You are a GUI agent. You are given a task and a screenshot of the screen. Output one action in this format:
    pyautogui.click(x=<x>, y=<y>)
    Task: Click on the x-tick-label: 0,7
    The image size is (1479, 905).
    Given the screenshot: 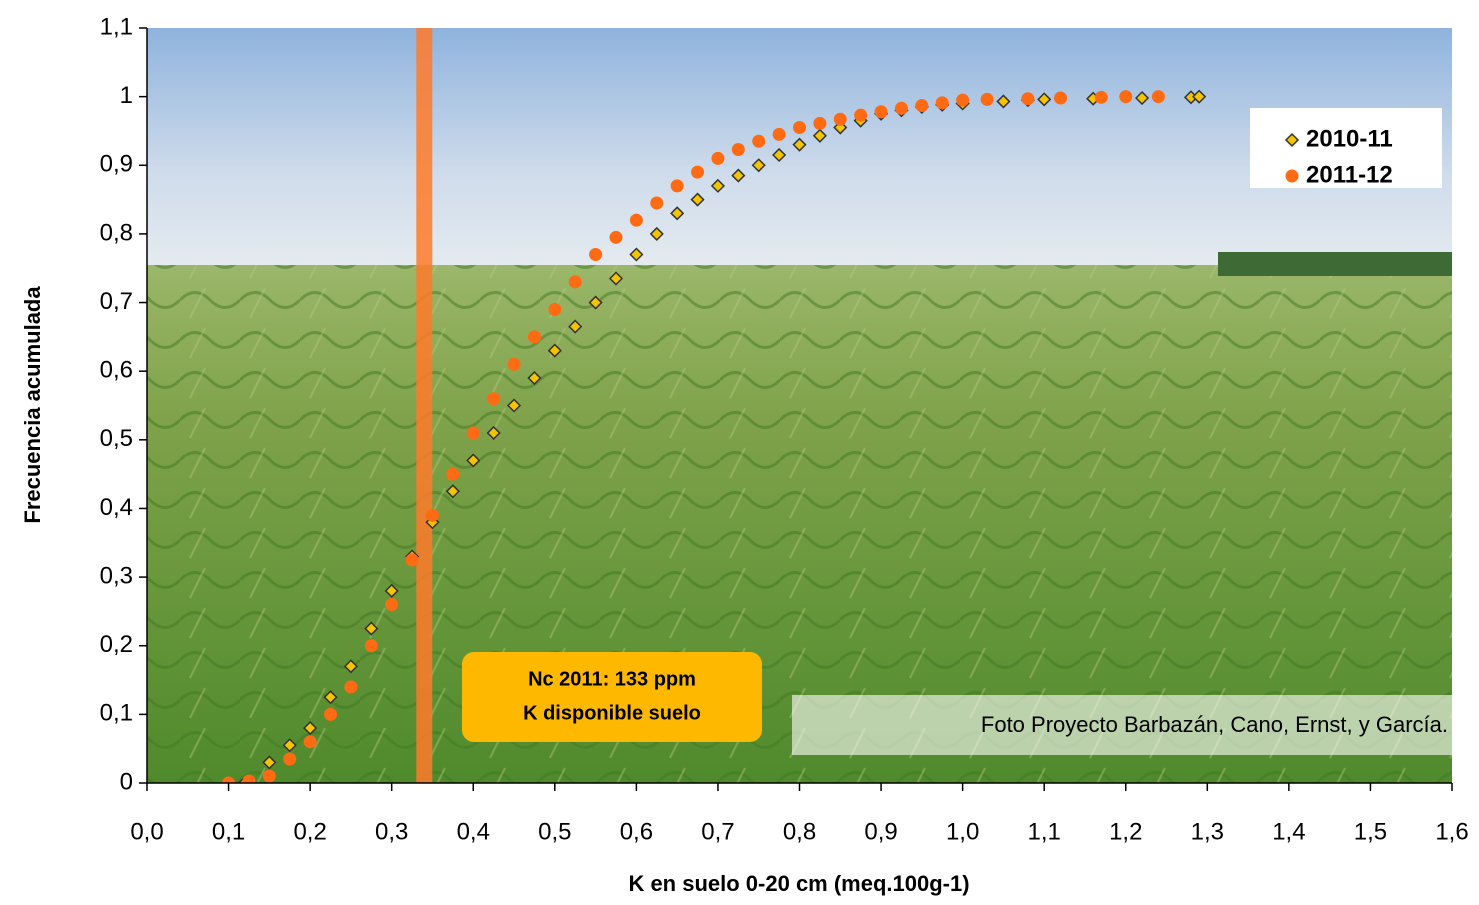 What is the action you would take?
    pyautogui.click(x=717, y=831)
    